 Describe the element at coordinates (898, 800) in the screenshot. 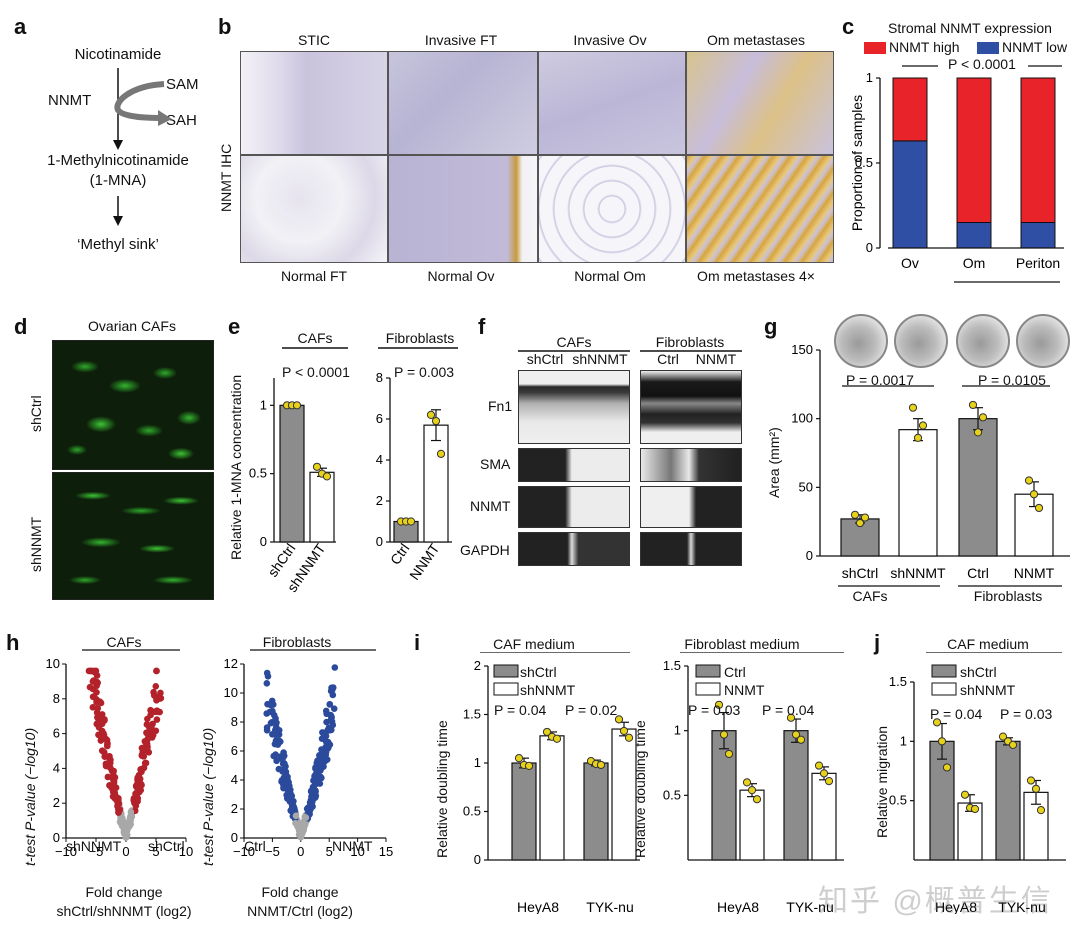

I see `chart-j-y-tick-label: 0.5` at that location.